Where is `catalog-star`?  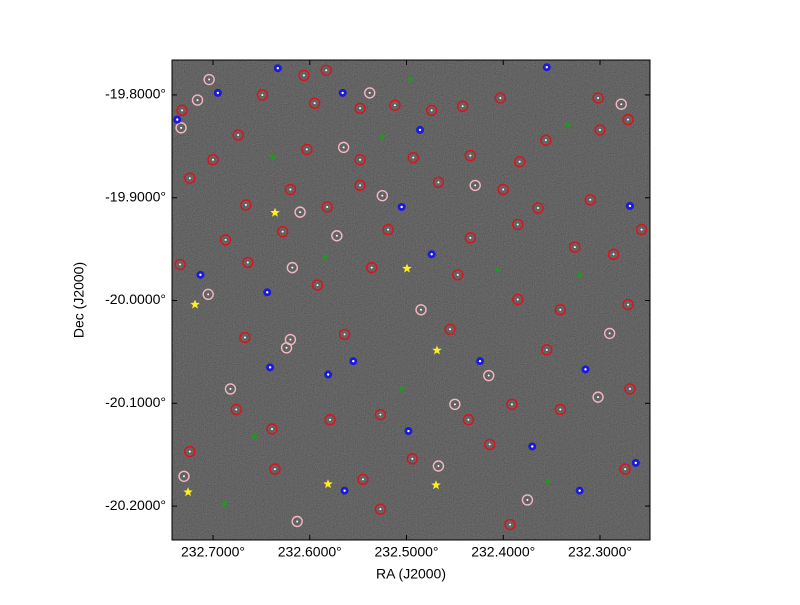
catalog-star is located at coordinates (328, 484).